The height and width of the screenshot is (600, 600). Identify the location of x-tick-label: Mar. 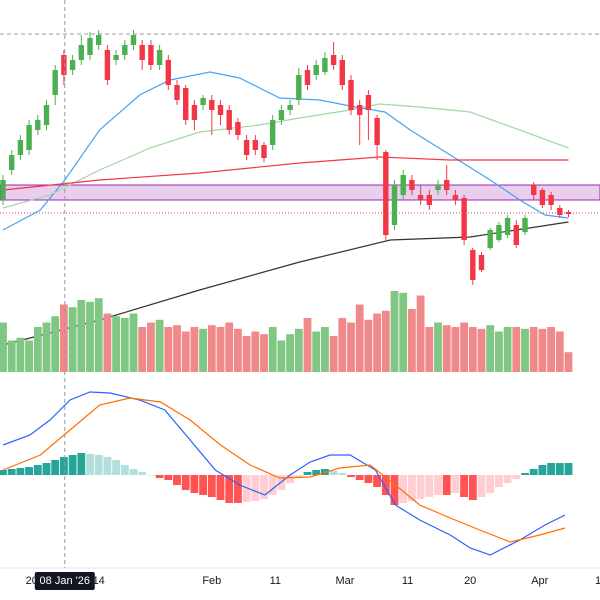
(344, 581).